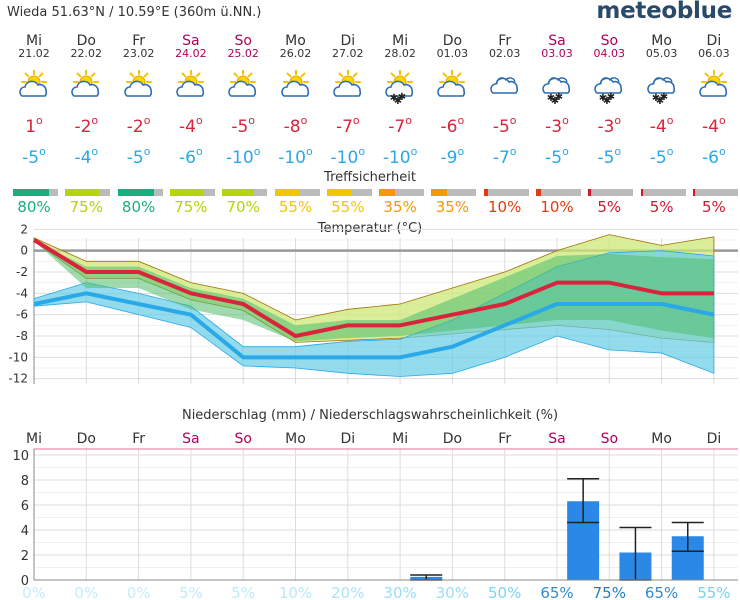 The image size is (740, 600). What do you see at coordinates (22, 272) in the screenshot?
I see `y-tick-label: -2` at bounding box center [22, 272].